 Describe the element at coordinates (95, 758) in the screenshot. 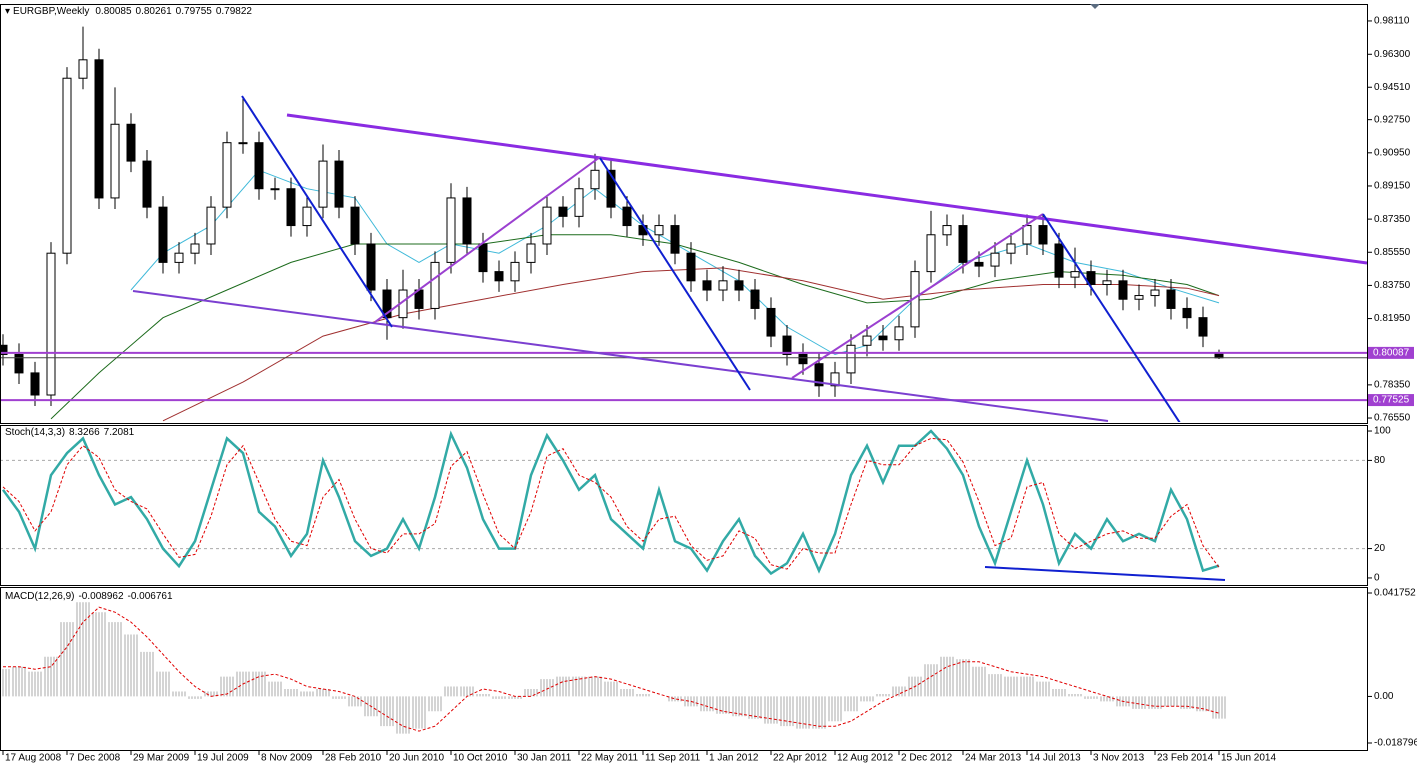

I see `x-tick-label: 7 Dec 2008` at that location.